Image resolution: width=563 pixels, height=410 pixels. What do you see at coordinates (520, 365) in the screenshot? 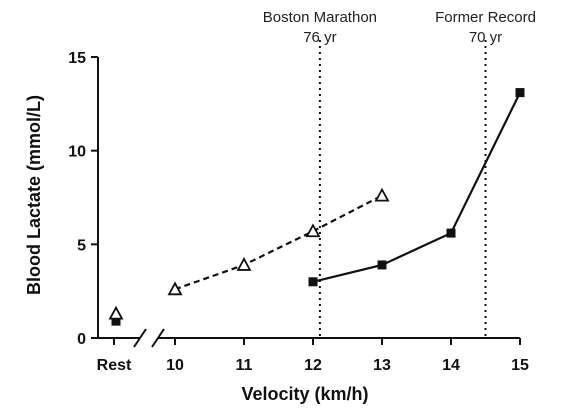
I see `x-tick-label: 15` at bounding box center [520, 365].